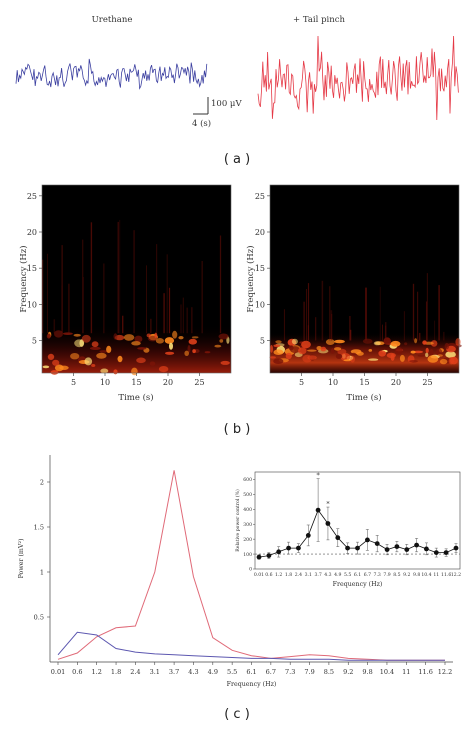  I want to click on axis-b-left: 5 10 15 20 25 5 10 15 20 25, so click(129, 285).